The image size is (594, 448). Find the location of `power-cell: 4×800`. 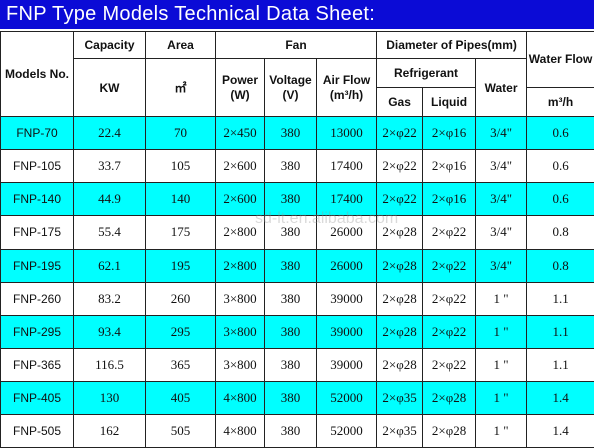

power-cell: 4×800 is located at coordinates (240, 430).